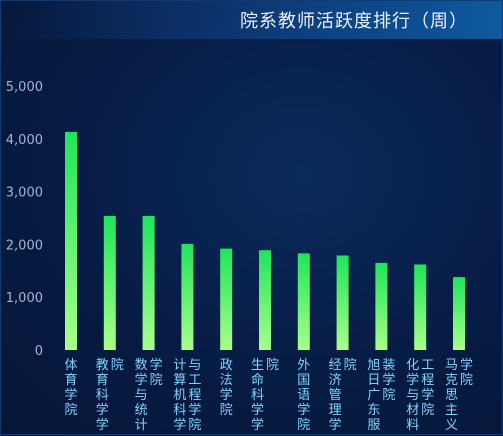 This screenshot has width=503, height=436. Describe the element at coordinates (24, 298) in the screenshot. I see `y-tick-label: 1,000` at that location.